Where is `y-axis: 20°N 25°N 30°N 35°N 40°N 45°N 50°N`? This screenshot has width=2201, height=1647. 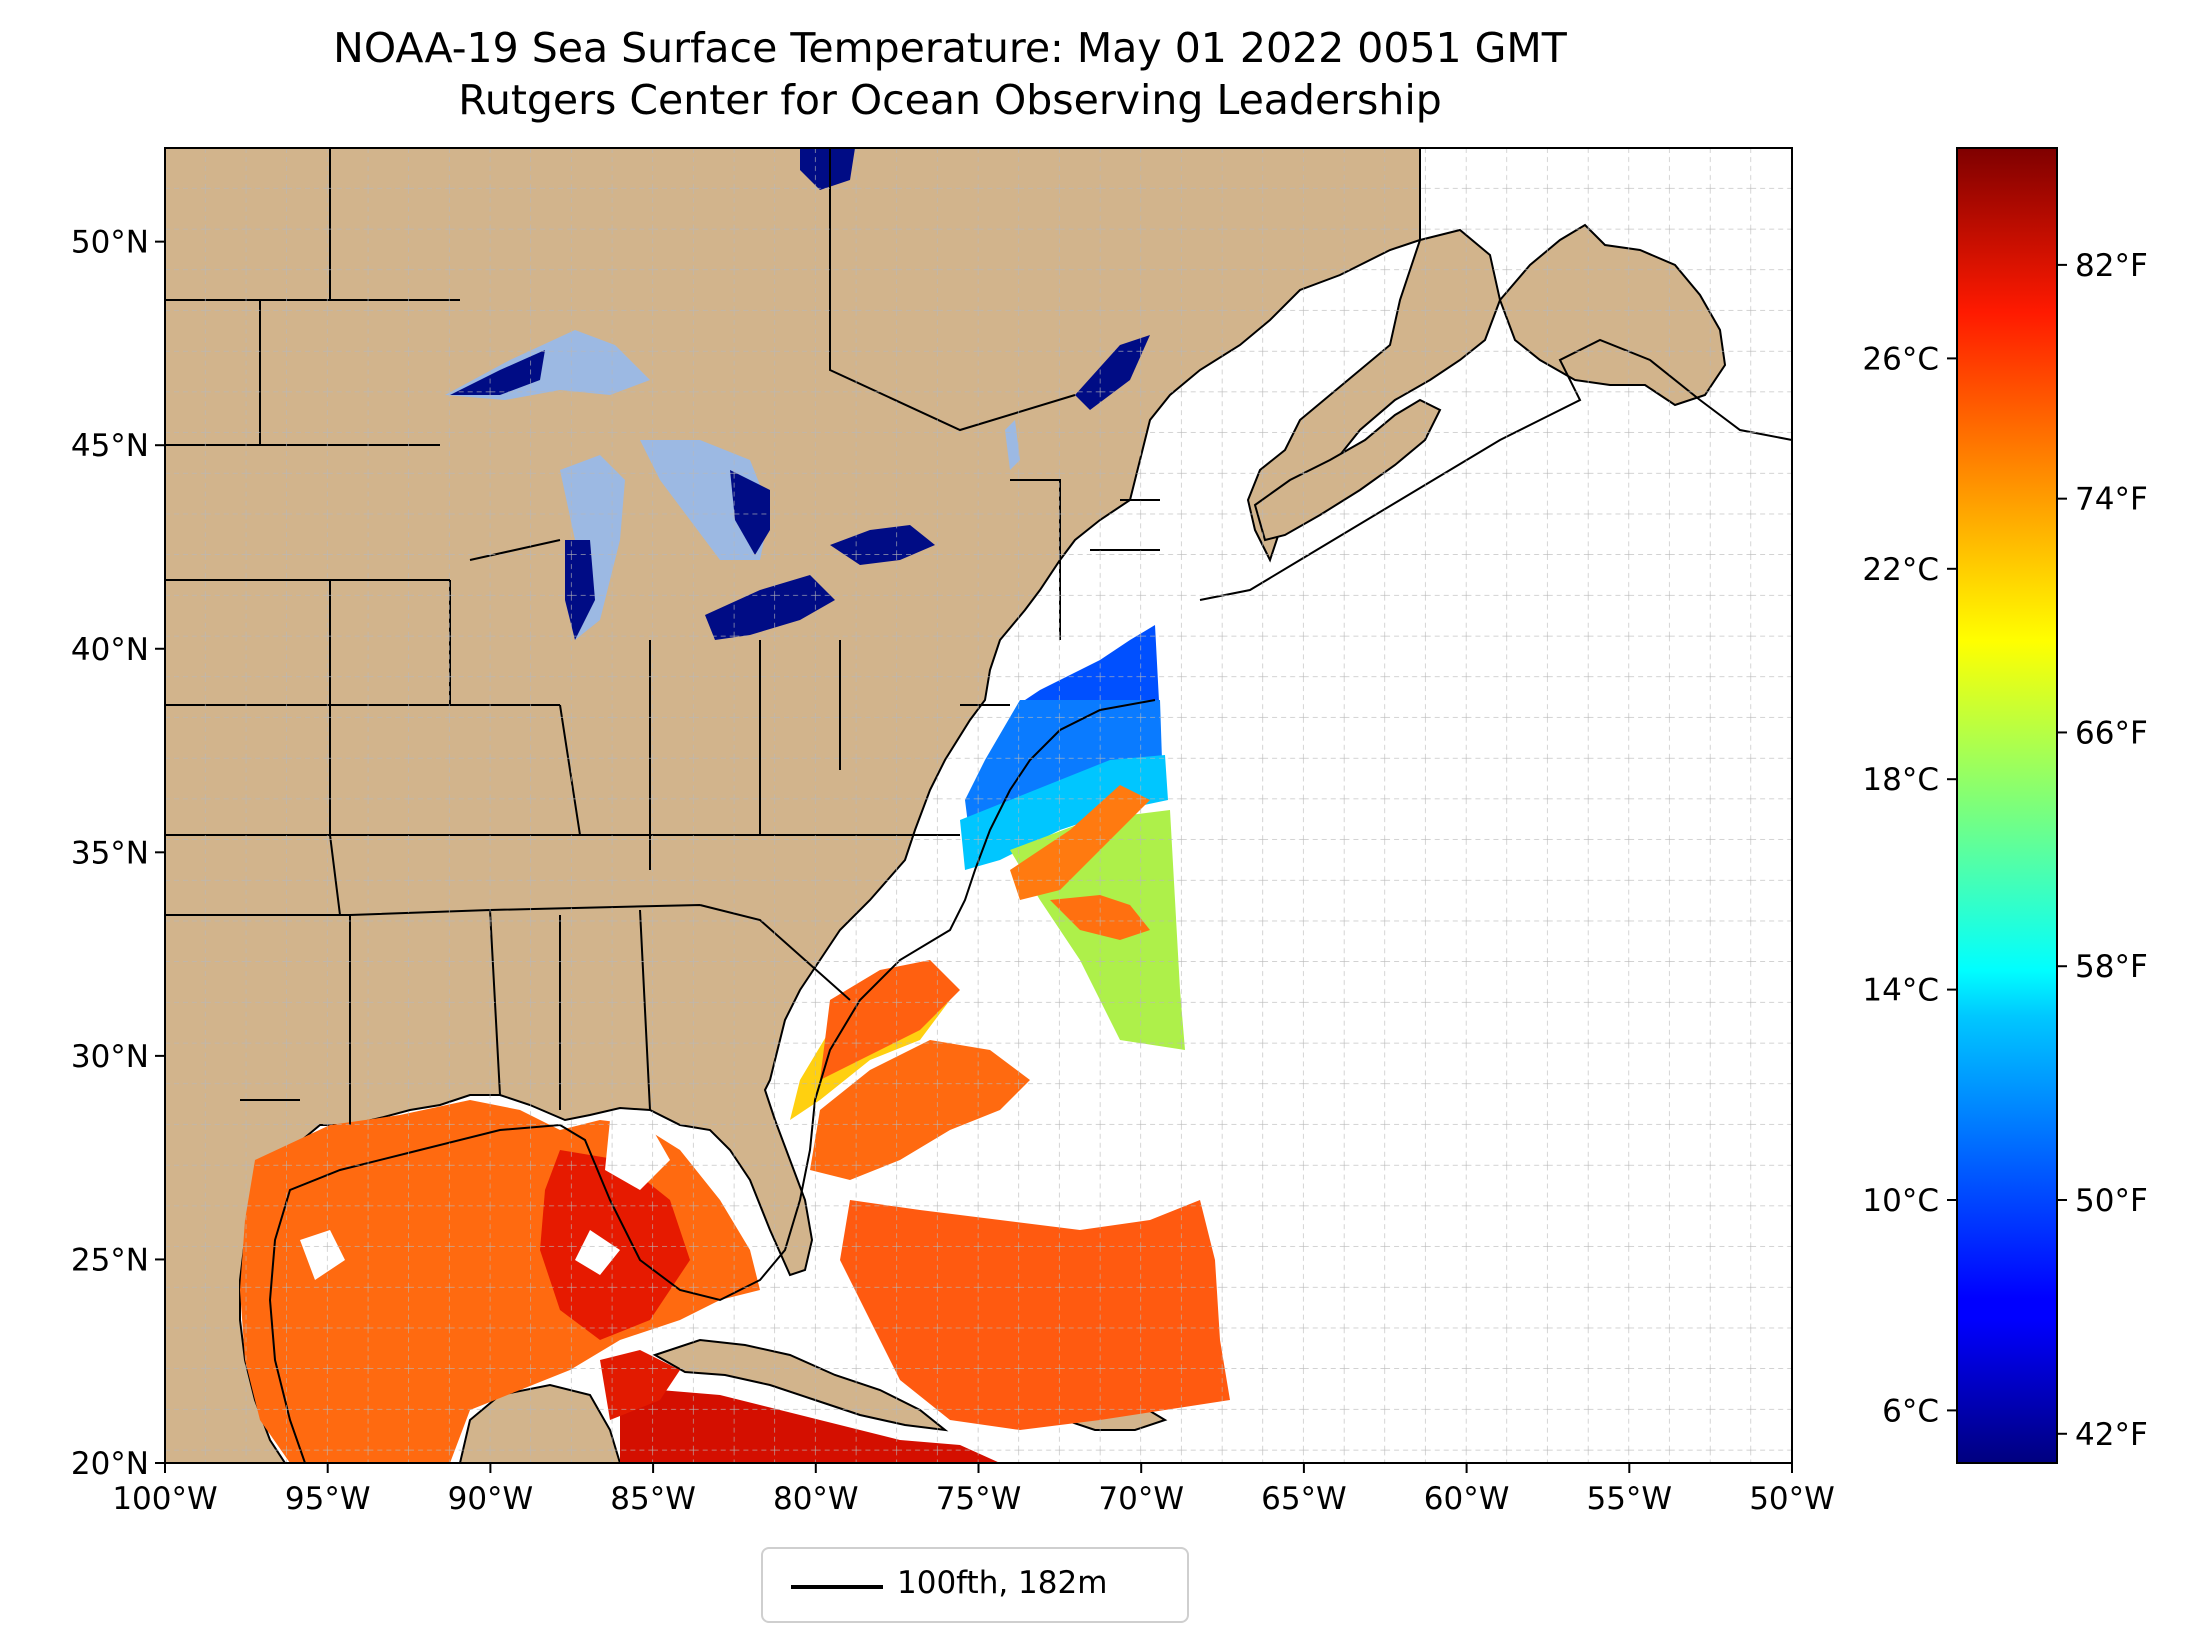 y-axis: 20°N 25°N 30°N 35°N 40°N 45°N 50°N is located at coordinates (118, 853).